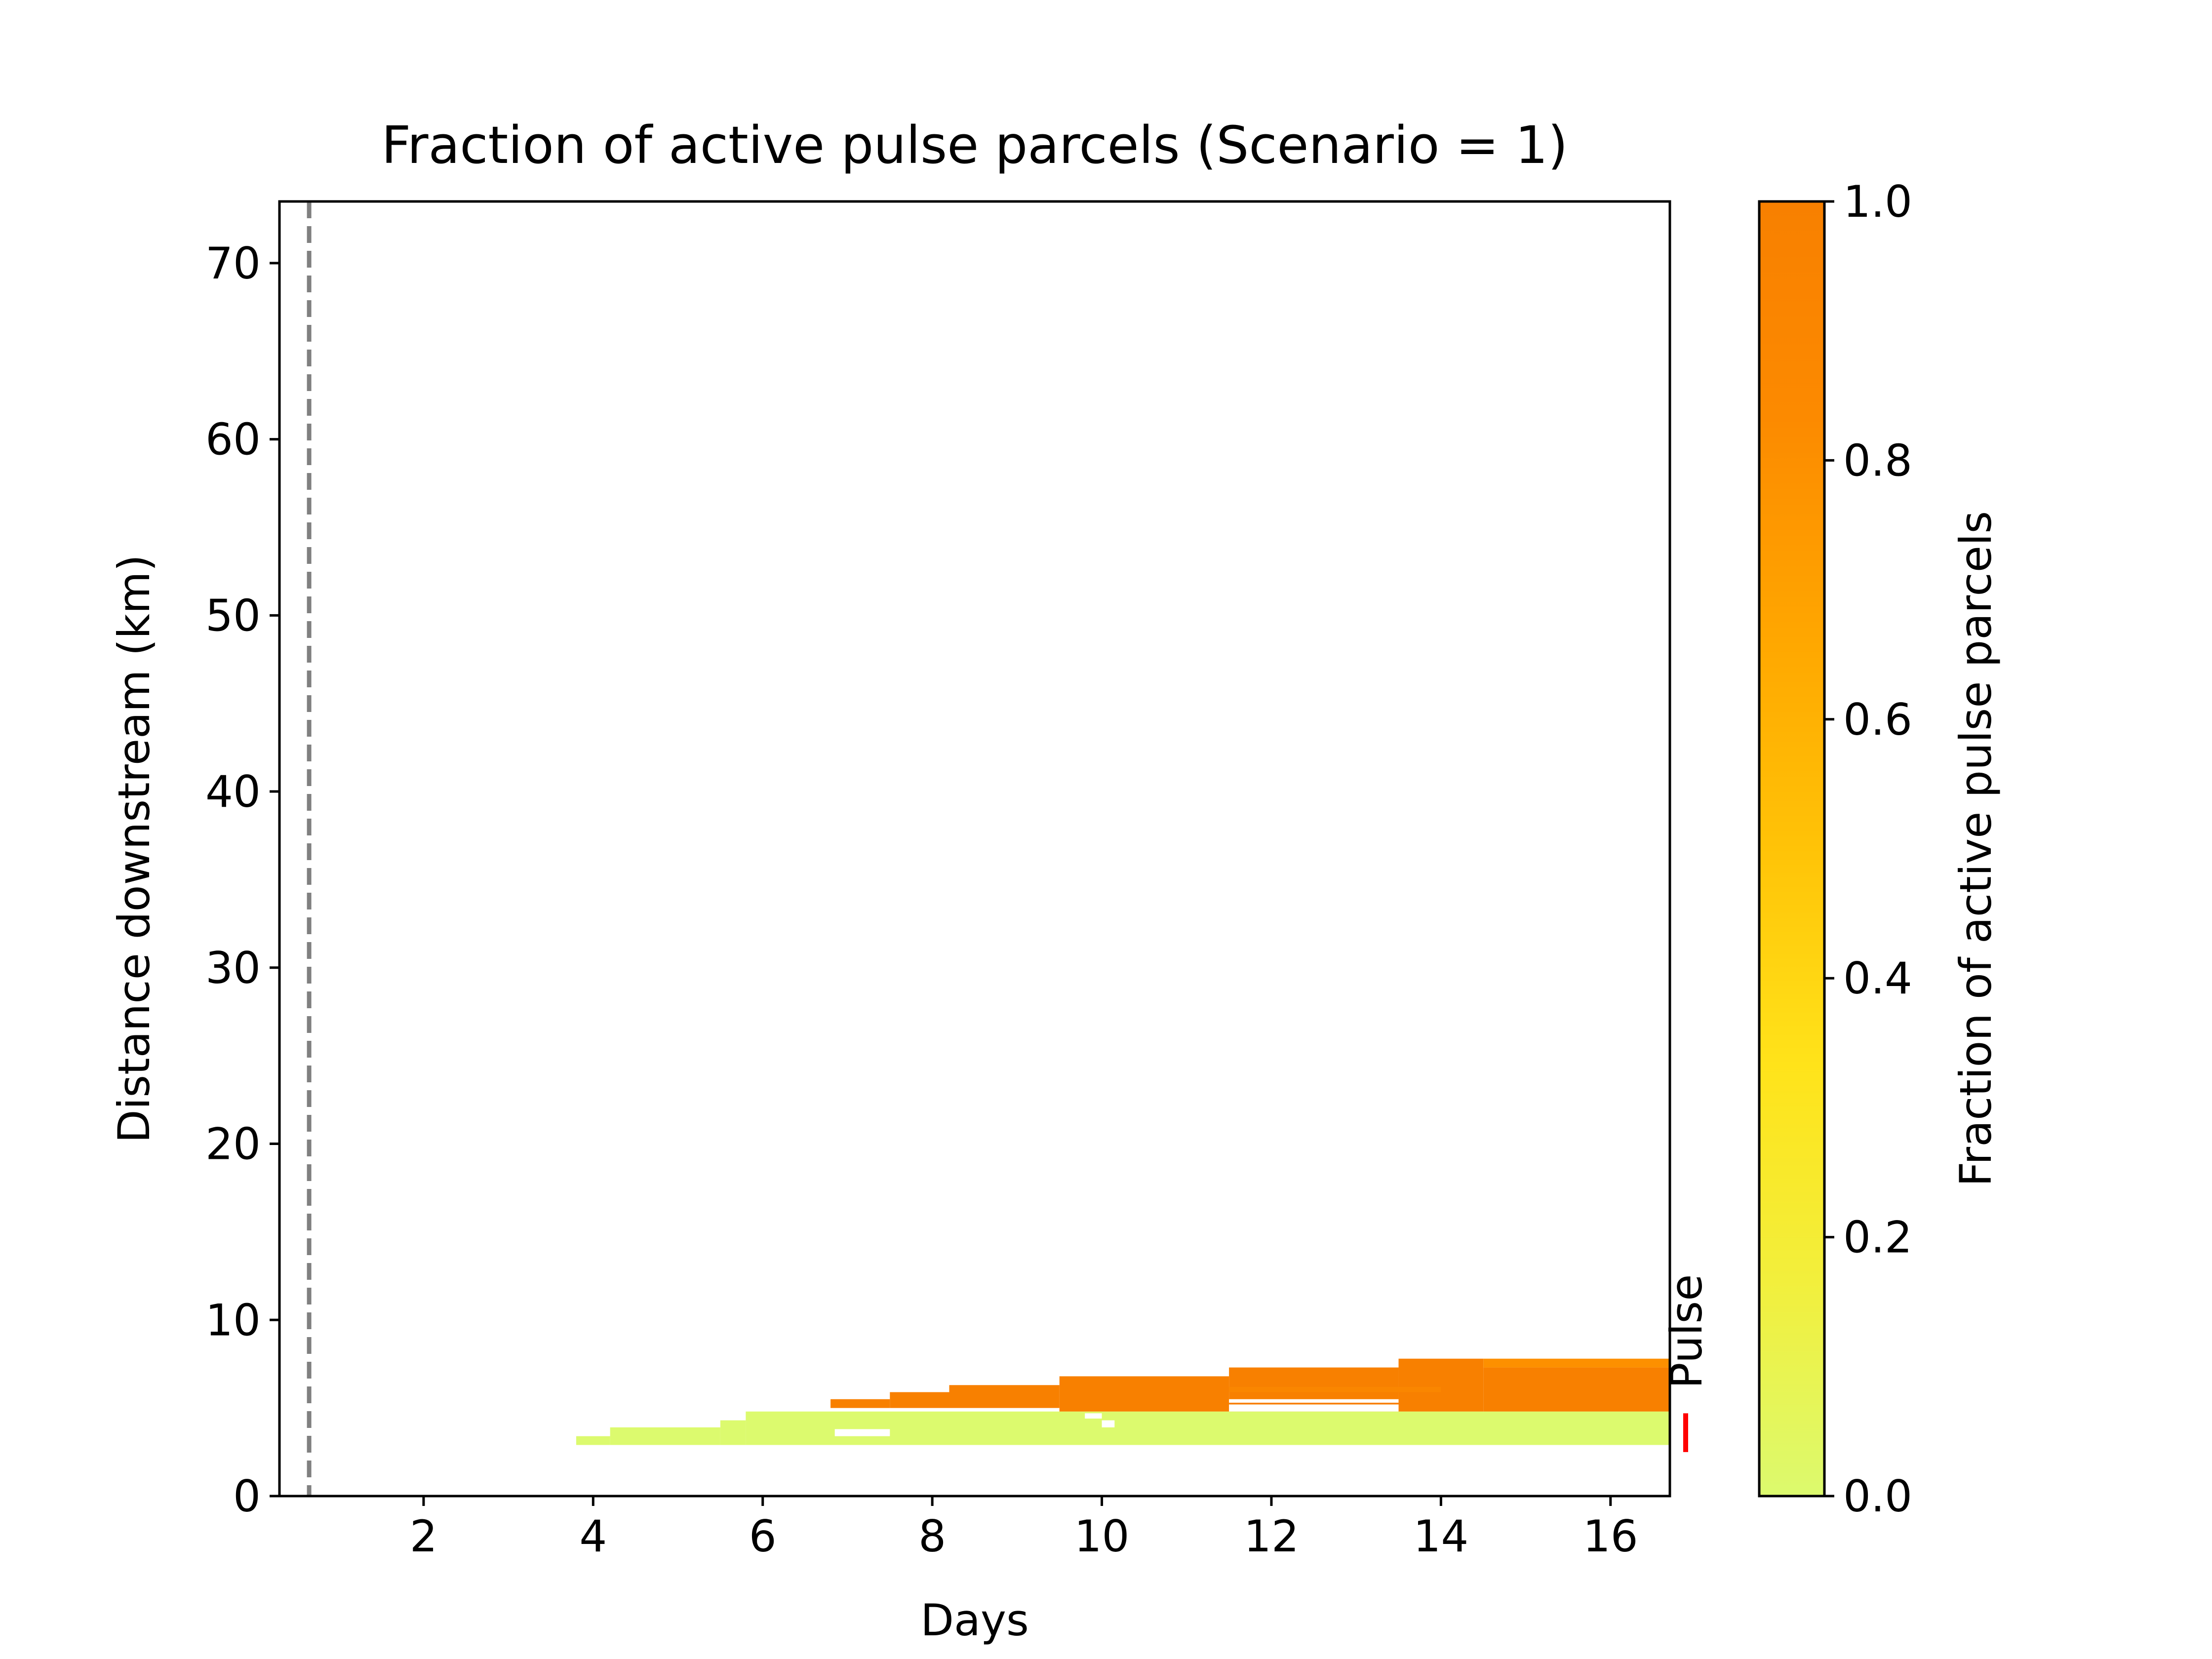 The image size is (2212, 1659). I want to click on y-tick-label: 0, so click(247, 1497).